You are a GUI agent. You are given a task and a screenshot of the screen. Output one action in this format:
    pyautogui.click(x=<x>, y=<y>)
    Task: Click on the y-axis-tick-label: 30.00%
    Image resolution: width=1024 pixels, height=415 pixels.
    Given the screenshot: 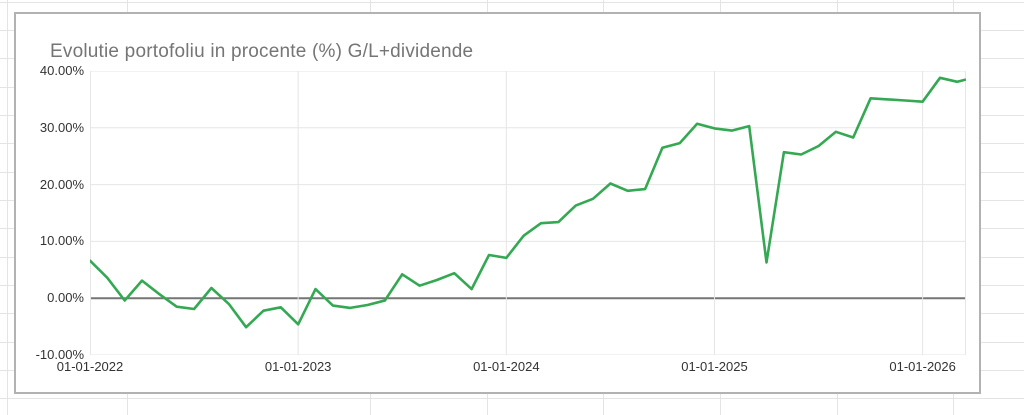 What is the action you would take?
    pyautogui.click(x=61, y=127)
    